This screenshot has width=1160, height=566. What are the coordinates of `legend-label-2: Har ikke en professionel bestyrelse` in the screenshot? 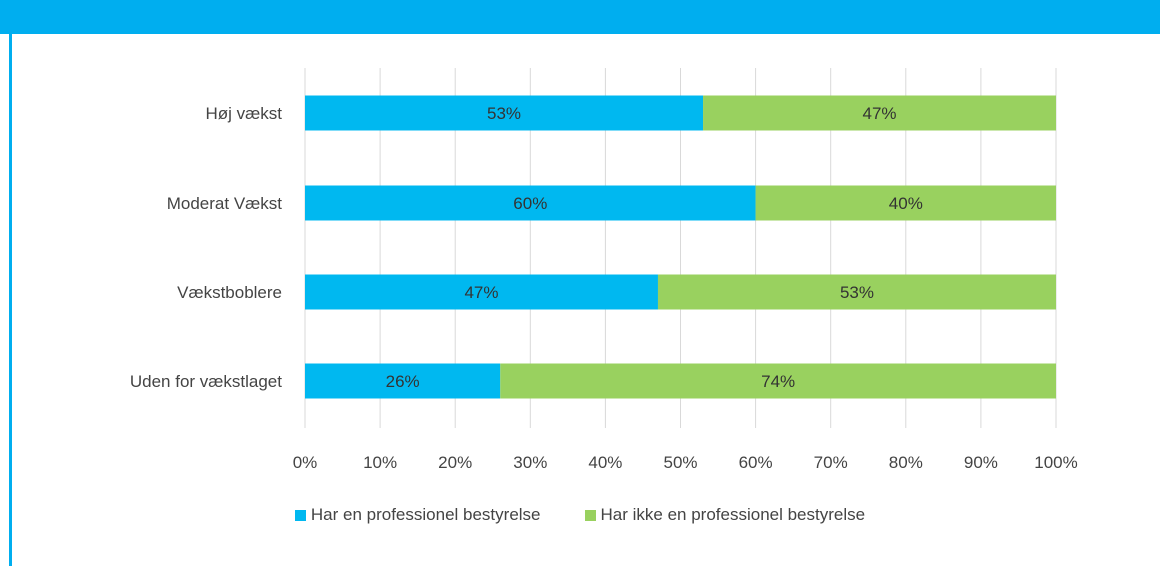 It's located at (733, 514).